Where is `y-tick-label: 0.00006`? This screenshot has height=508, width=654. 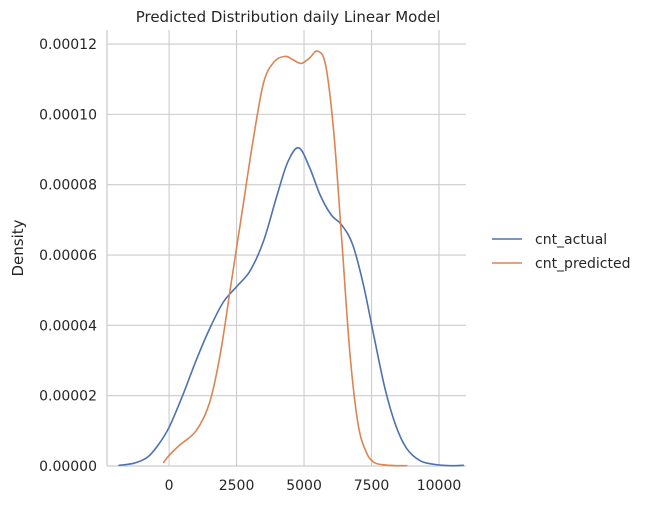 y-tick-label: 0.00006 is located at coordinates (68, 256).